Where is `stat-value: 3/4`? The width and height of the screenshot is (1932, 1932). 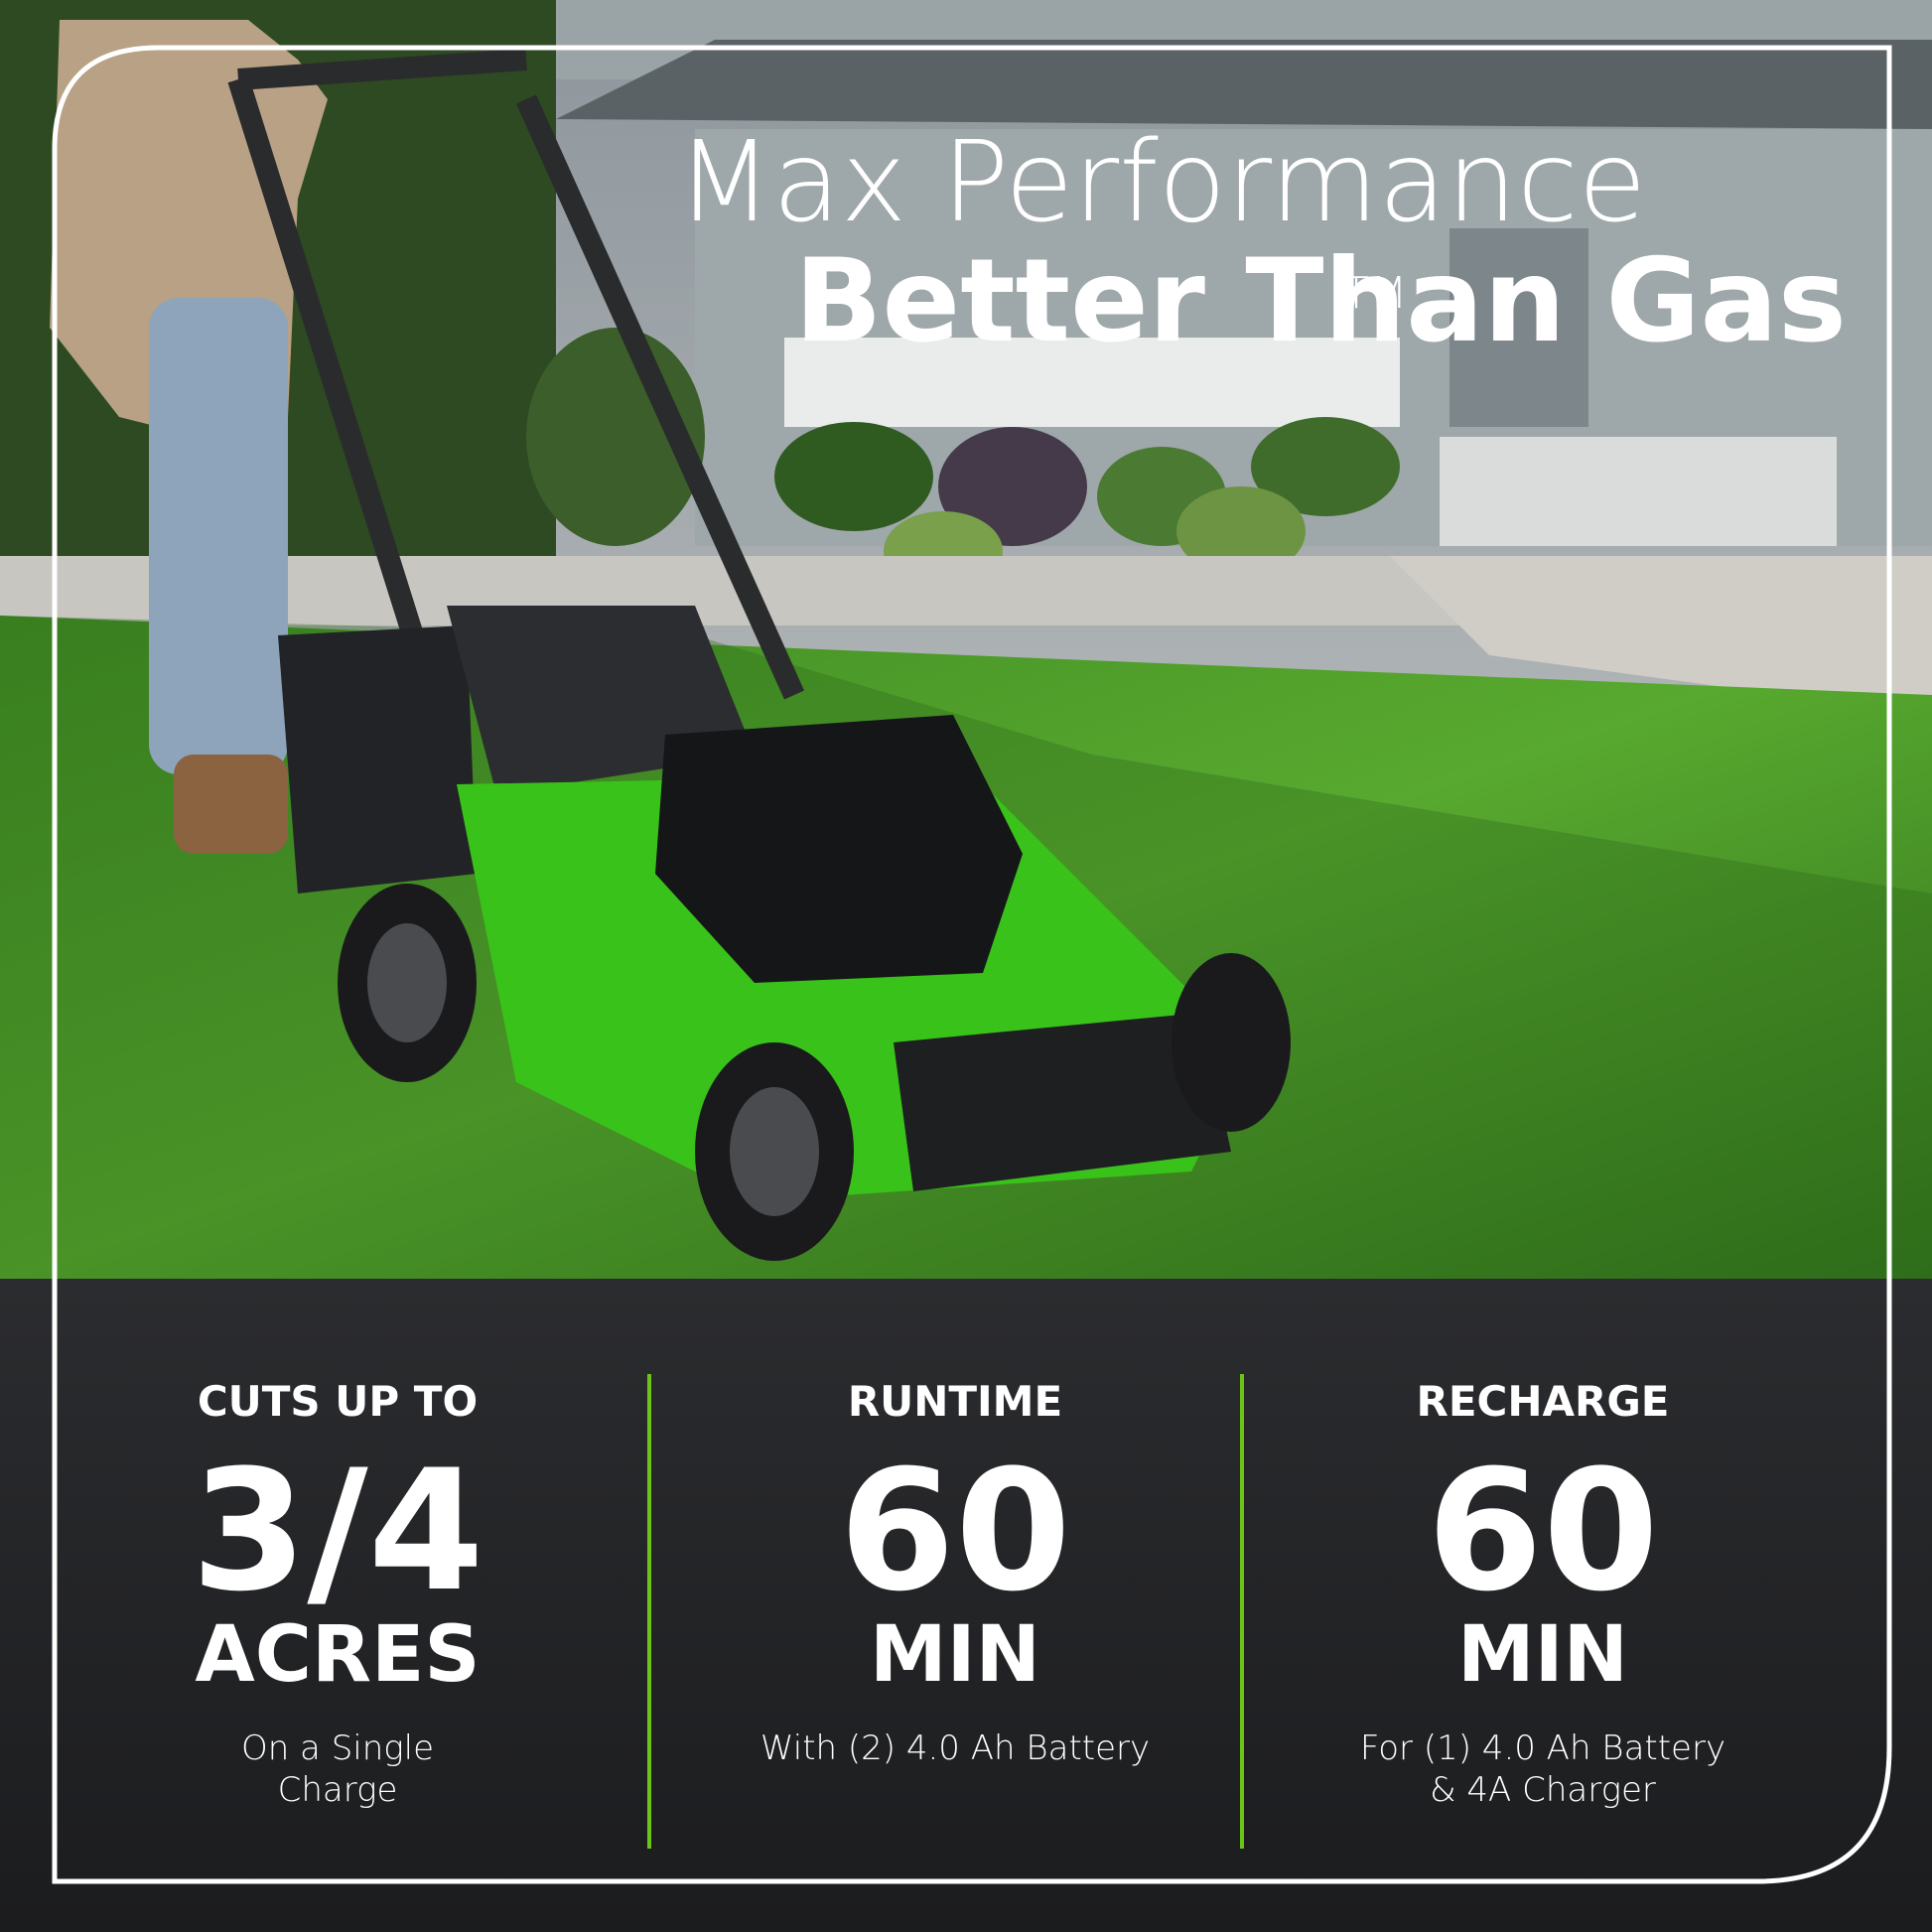
stat-value: 3/4 is located at coordinates (337, 1531).